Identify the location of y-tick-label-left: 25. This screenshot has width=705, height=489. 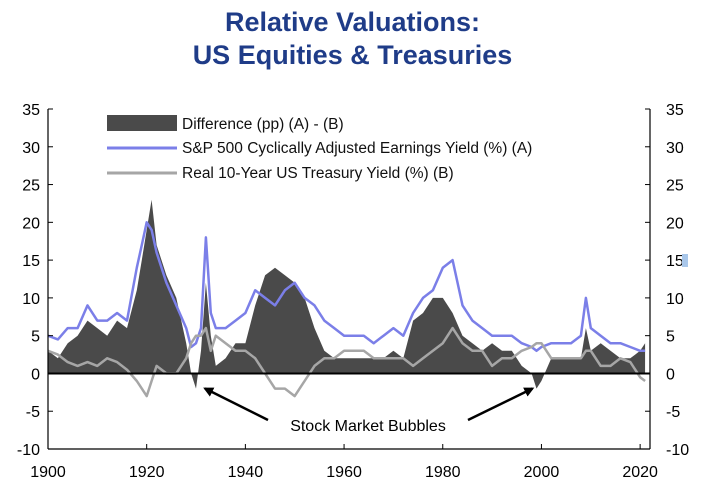
(31, 186).